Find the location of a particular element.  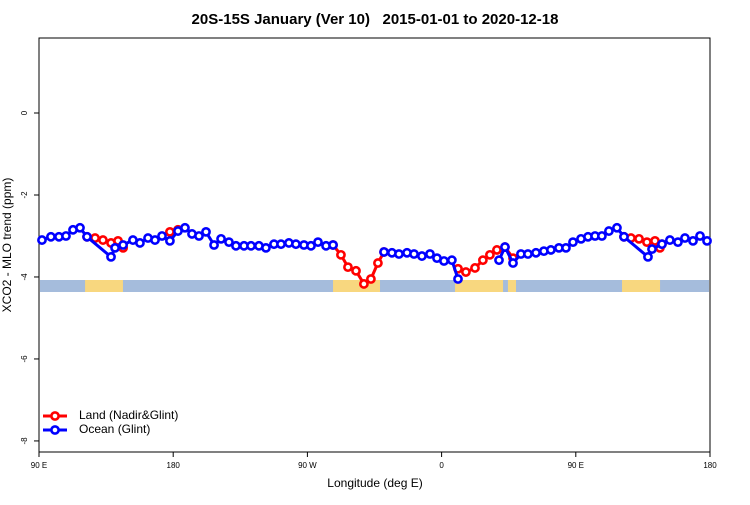

y-tick-label: -2 is located at coordinates (24, 195).